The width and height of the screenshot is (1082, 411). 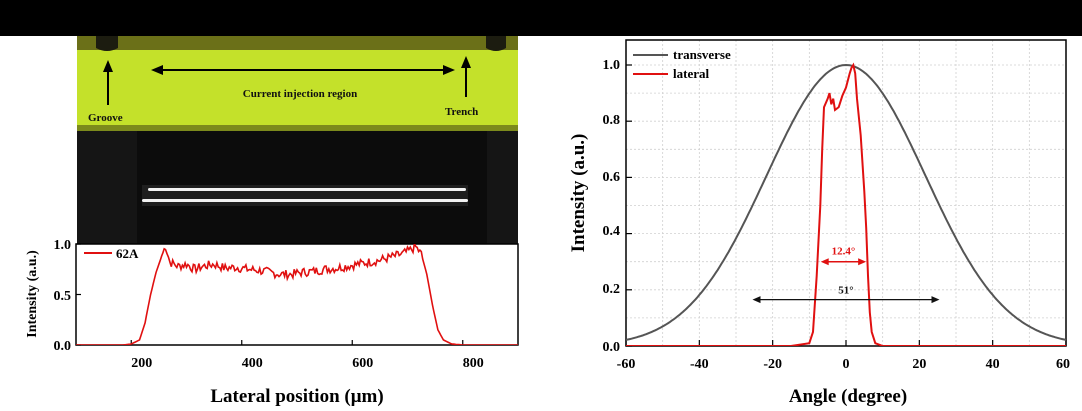 I want to click on emission-stripe-upper, so click(x=307, y=189).